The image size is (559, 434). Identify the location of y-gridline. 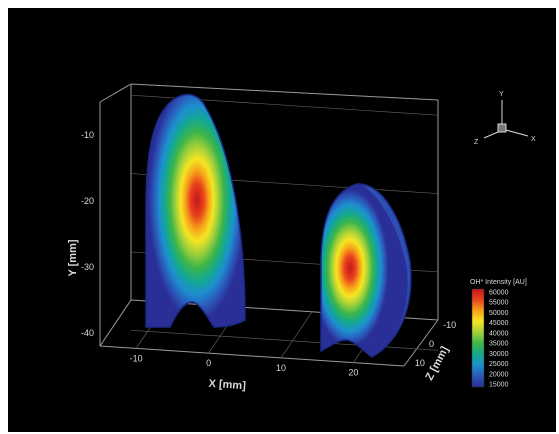
(284, 340).